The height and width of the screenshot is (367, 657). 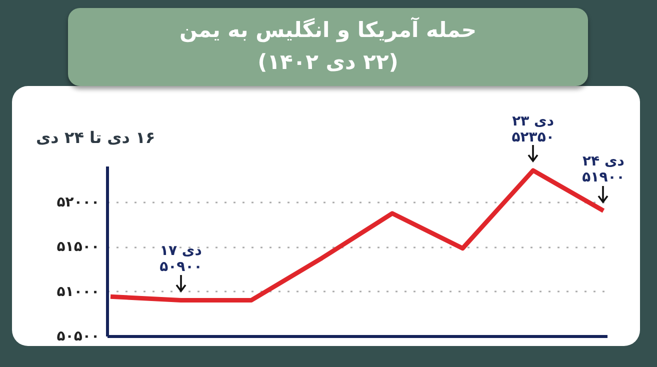 I want to click on y-tick-label: ۵۲۰۰۰, so click(x=78, y=202).